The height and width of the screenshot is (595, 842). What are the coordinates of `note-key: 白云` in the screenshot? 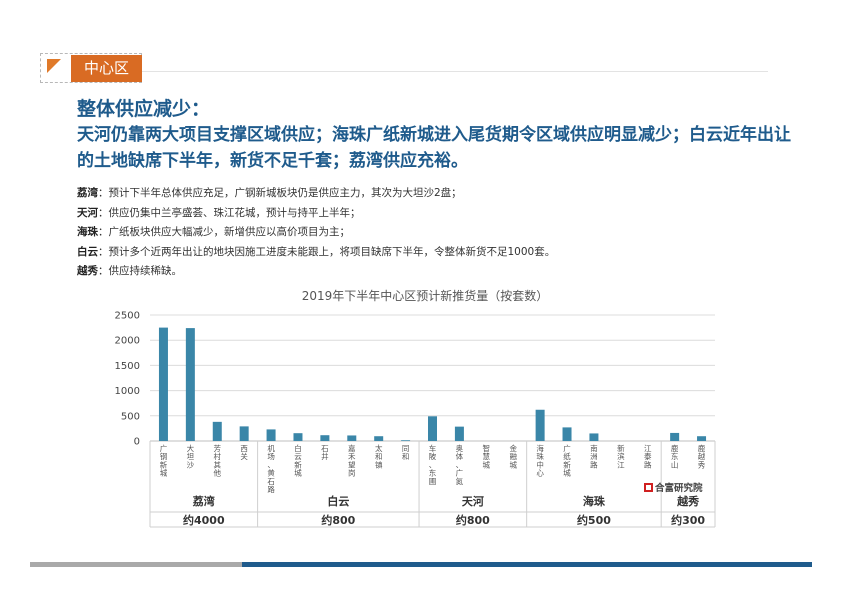 It's located at (87, 251).